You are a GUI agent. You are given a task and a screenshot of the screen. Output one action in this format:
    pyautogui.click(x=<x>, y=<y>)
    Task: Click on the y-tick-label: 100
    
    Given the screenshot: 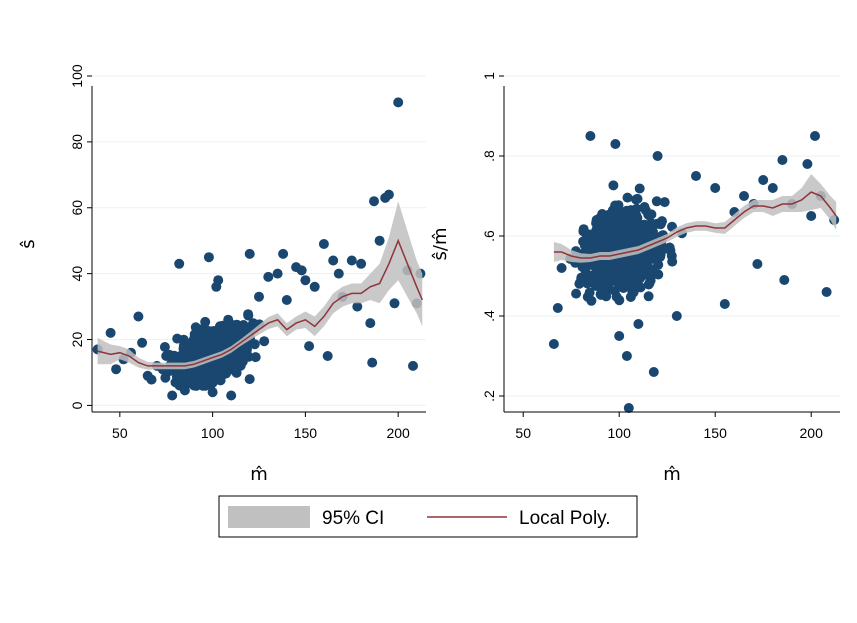 What is the action you would take?
    pyautogui.click(x=77, y=76)
    